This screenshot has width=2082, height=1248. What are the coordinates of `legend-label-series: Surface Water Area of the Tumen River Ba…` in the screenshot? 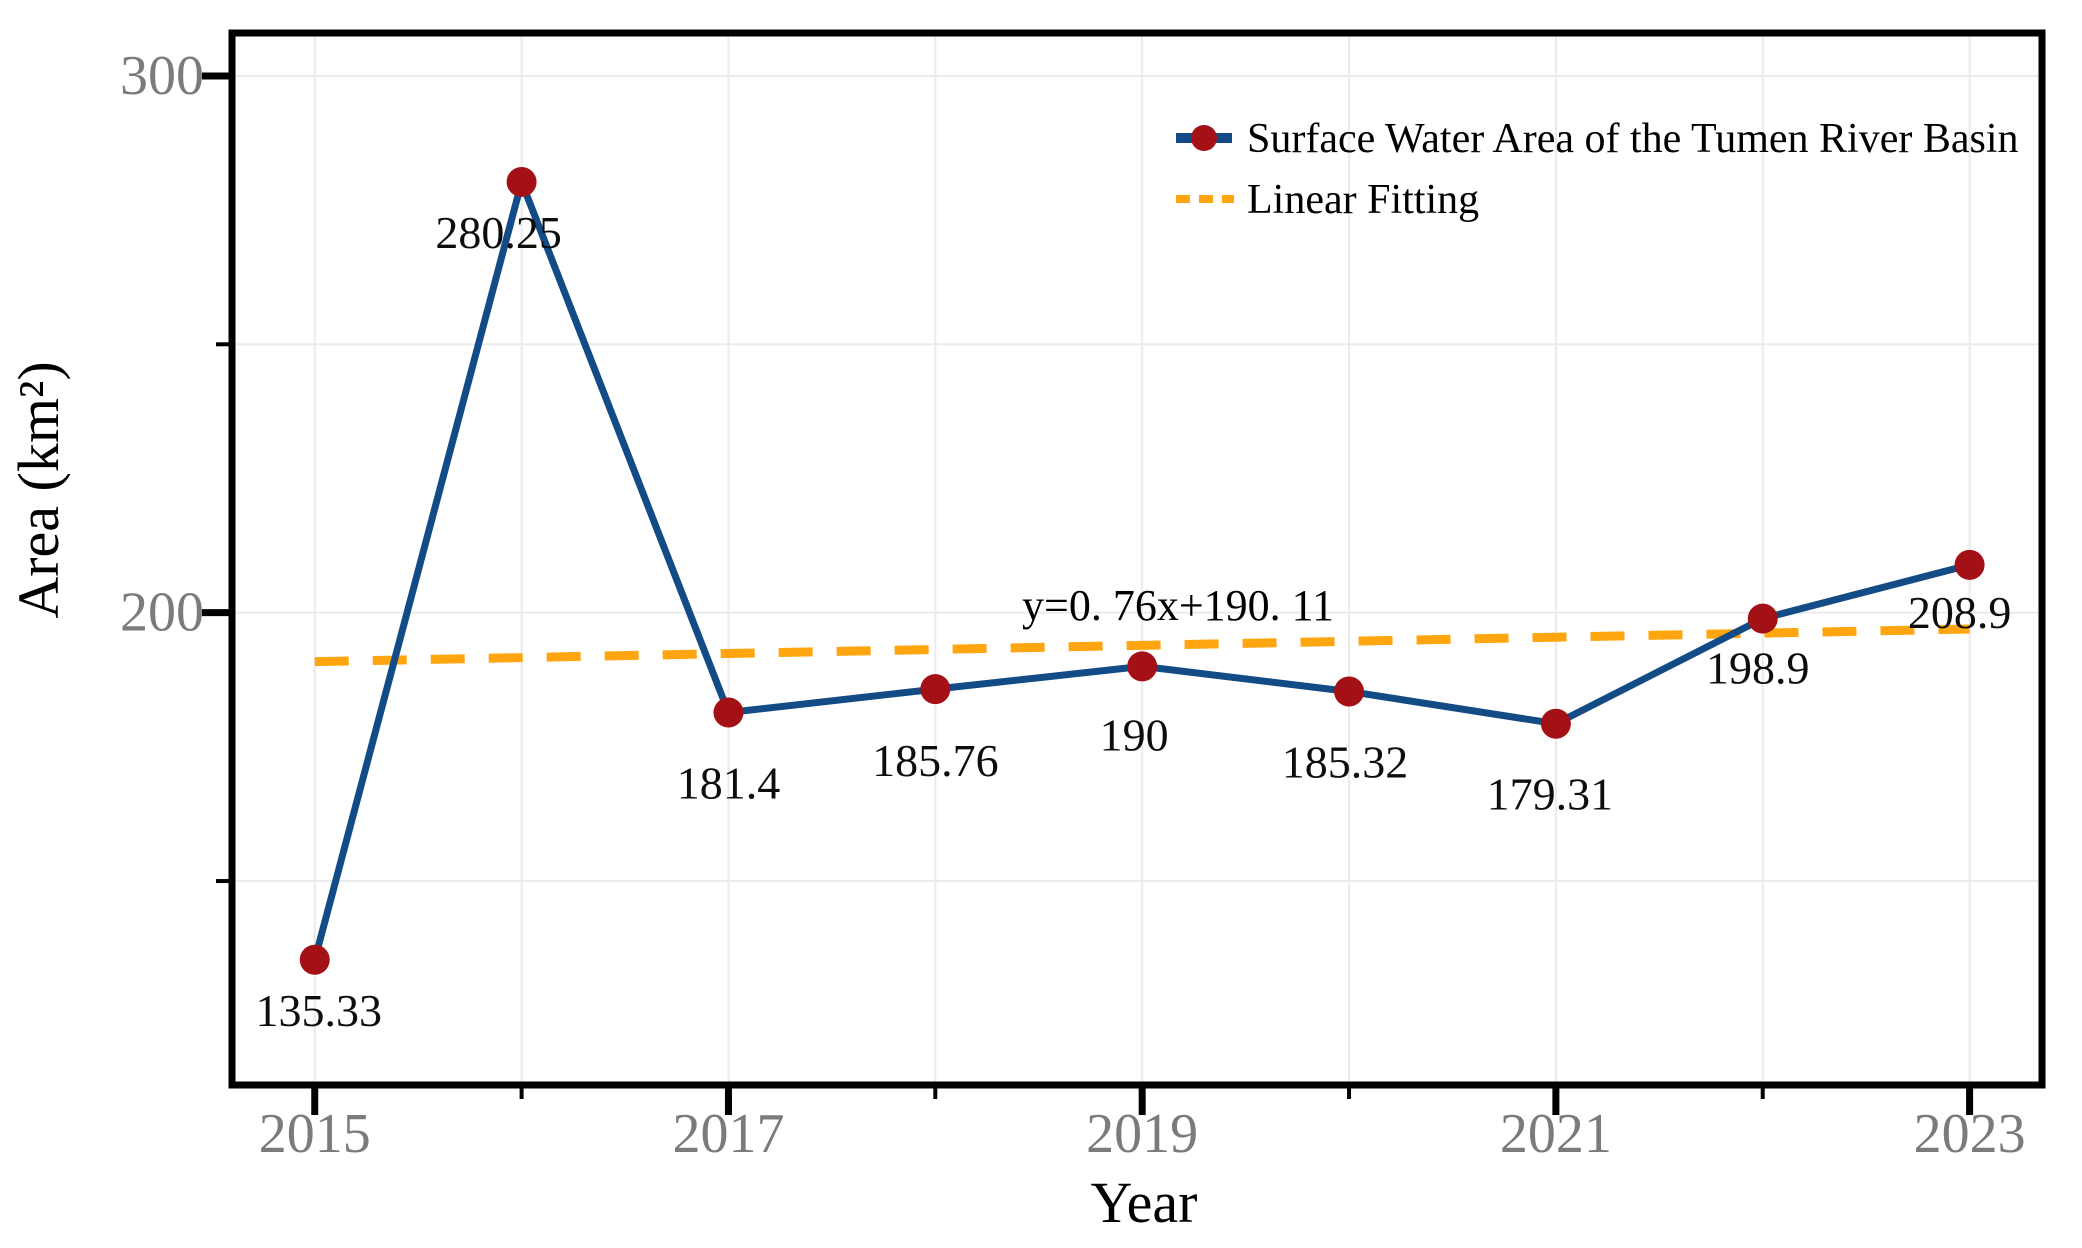 It's located at (1633, 139).